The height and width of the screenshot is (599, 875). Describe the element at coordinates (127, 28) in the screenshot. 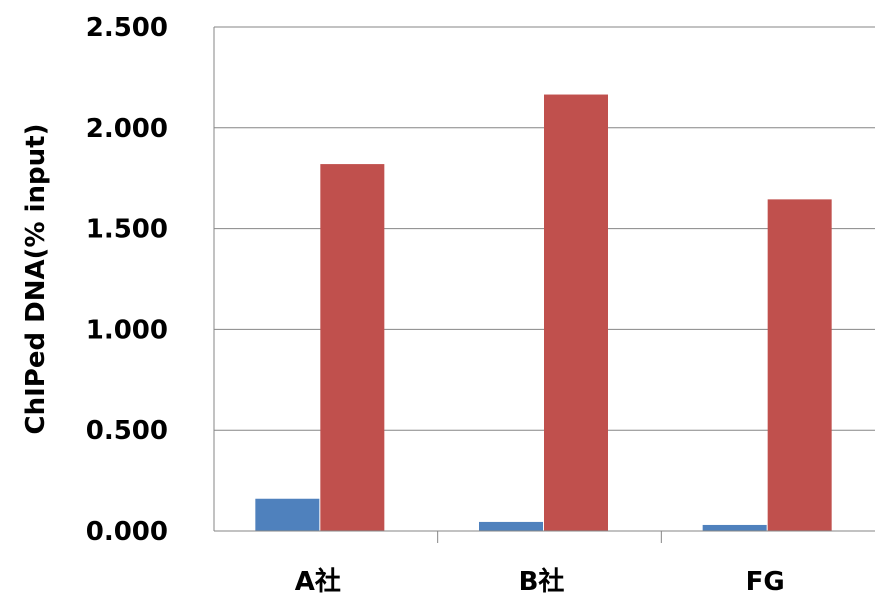

I see `y-tick-label: 2.500` at that location.